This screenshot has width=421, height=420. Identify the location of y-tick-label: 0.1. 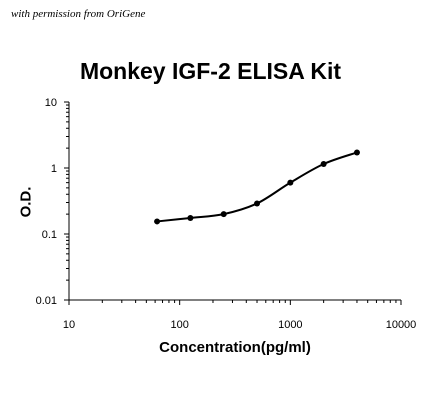
(49, 235).